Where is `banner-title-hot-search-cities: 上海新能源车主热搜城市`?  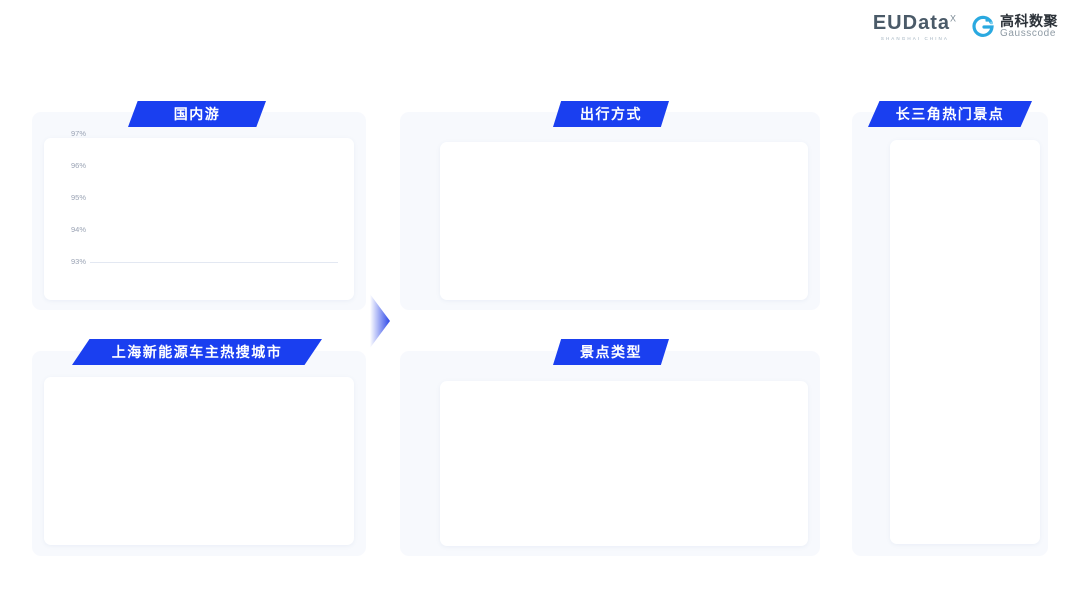
banner-title-hot-search-cities: 上海新能源车主热搜城市 is located at coordinates (197, 352).